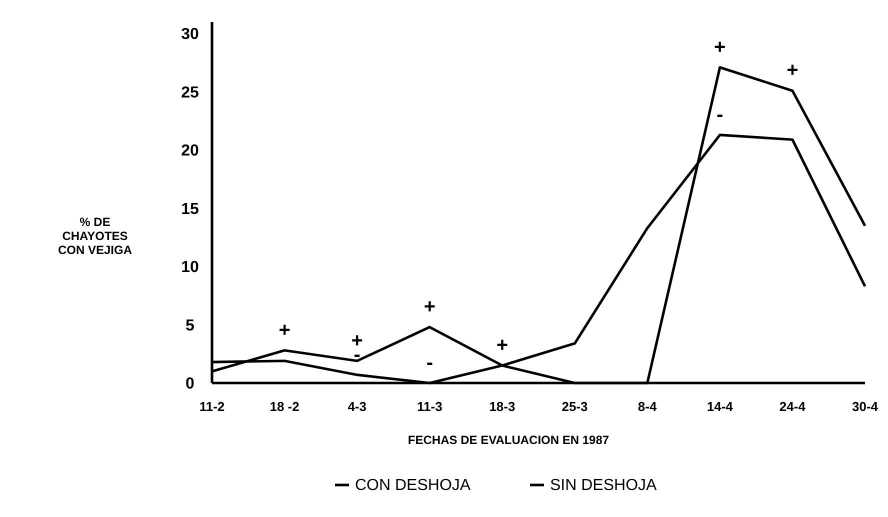  What do you see at coordinates (413, 485) in the screenshot?
I see `legend-label: CON DESHOJA` at bounding box center [413, 485].